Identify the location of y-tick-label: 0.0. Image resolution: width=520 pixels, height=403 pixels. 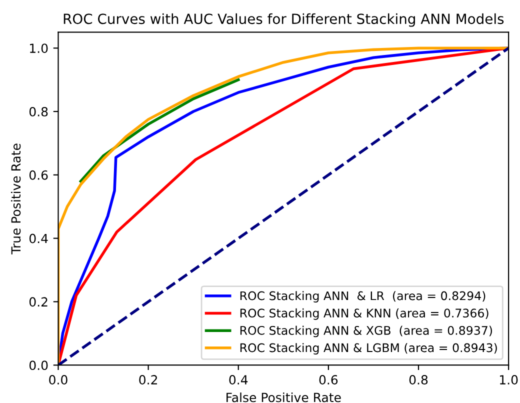
(38, 365).